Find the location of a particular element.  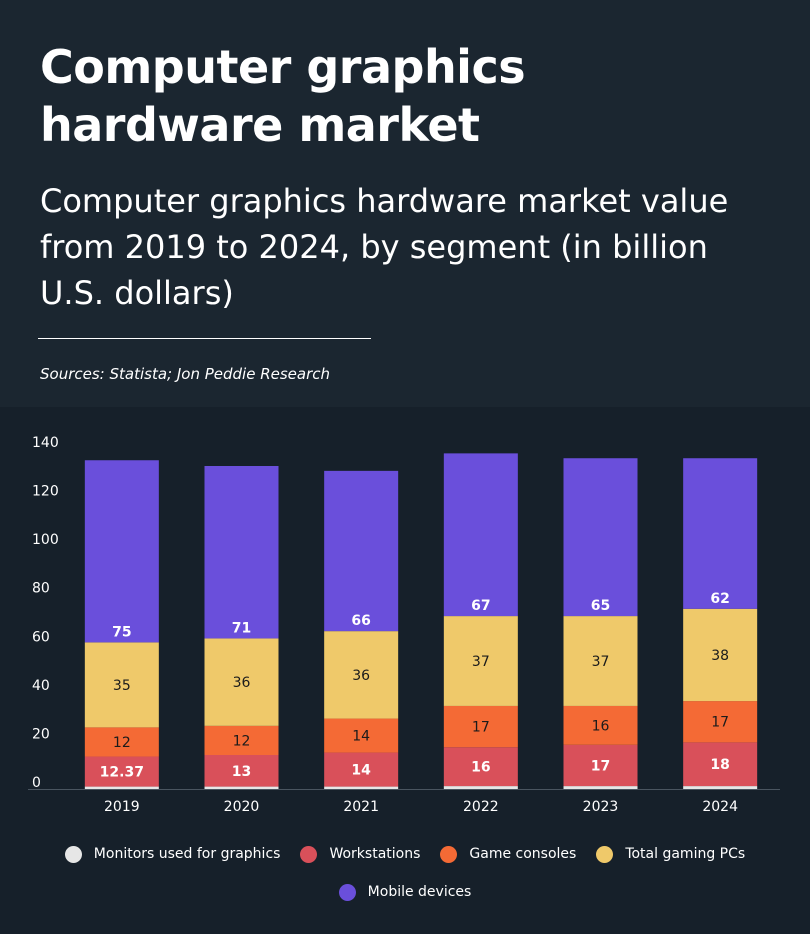

x-tick-label: 2021 is located at coordinates (361, 807).